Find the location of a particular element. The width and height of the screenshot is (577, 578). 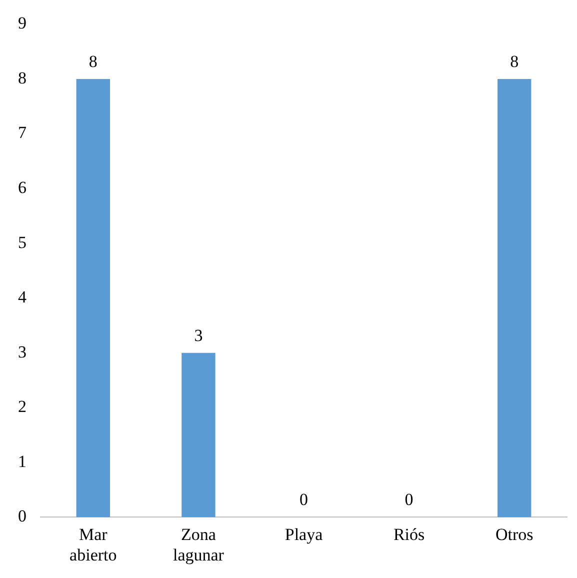

y-tick-label: 6 is located at coordinates (22, 187).